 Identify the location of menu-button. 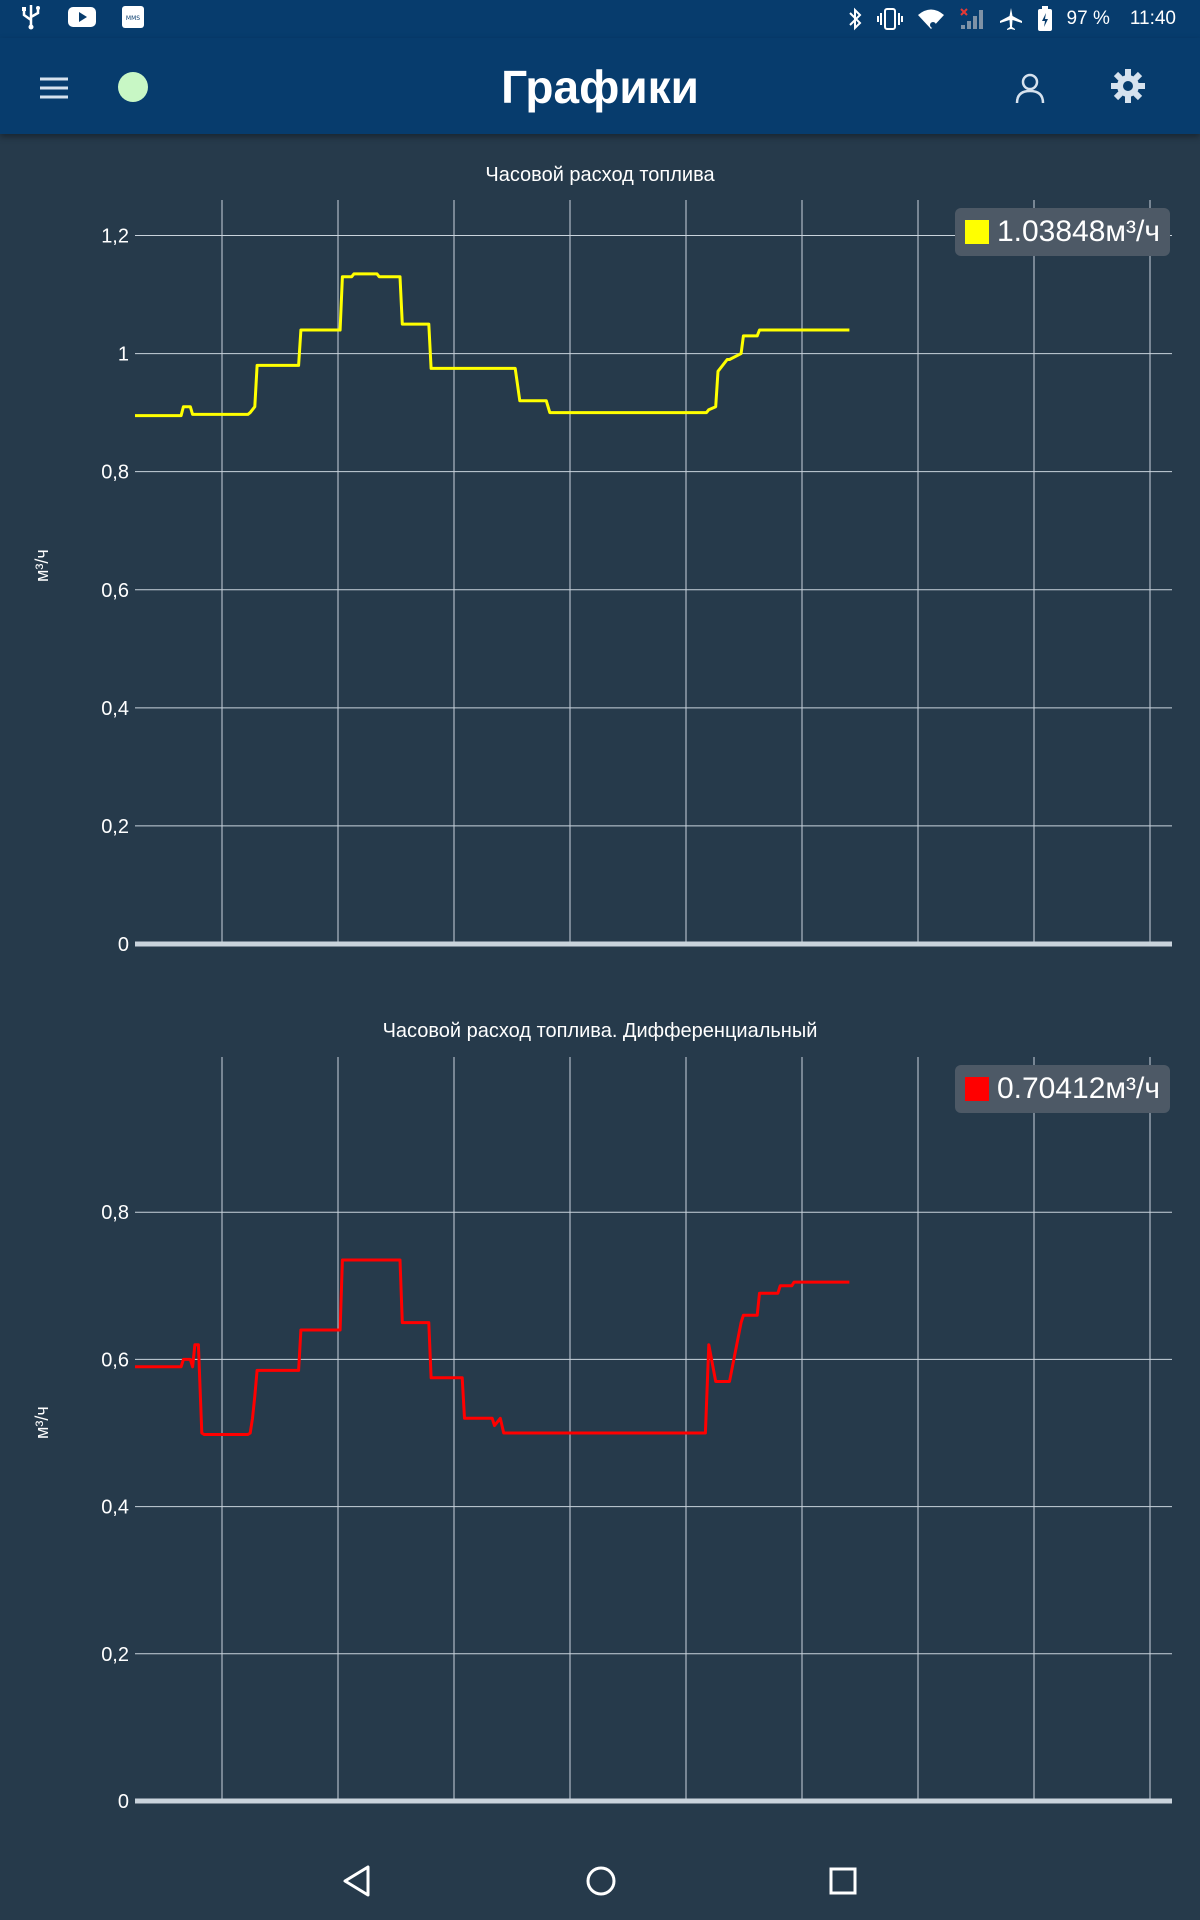
(54, 88).